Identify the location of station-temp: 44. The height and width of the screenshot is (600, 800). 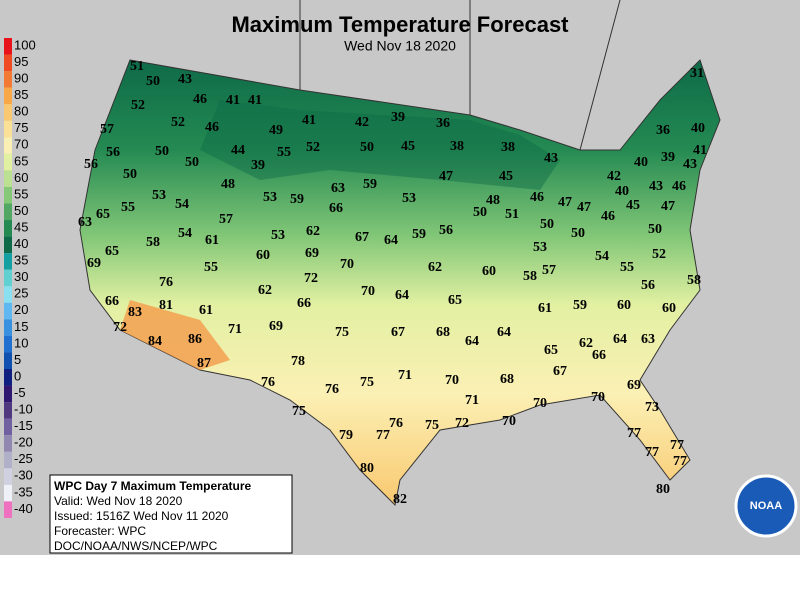
(238, 150).